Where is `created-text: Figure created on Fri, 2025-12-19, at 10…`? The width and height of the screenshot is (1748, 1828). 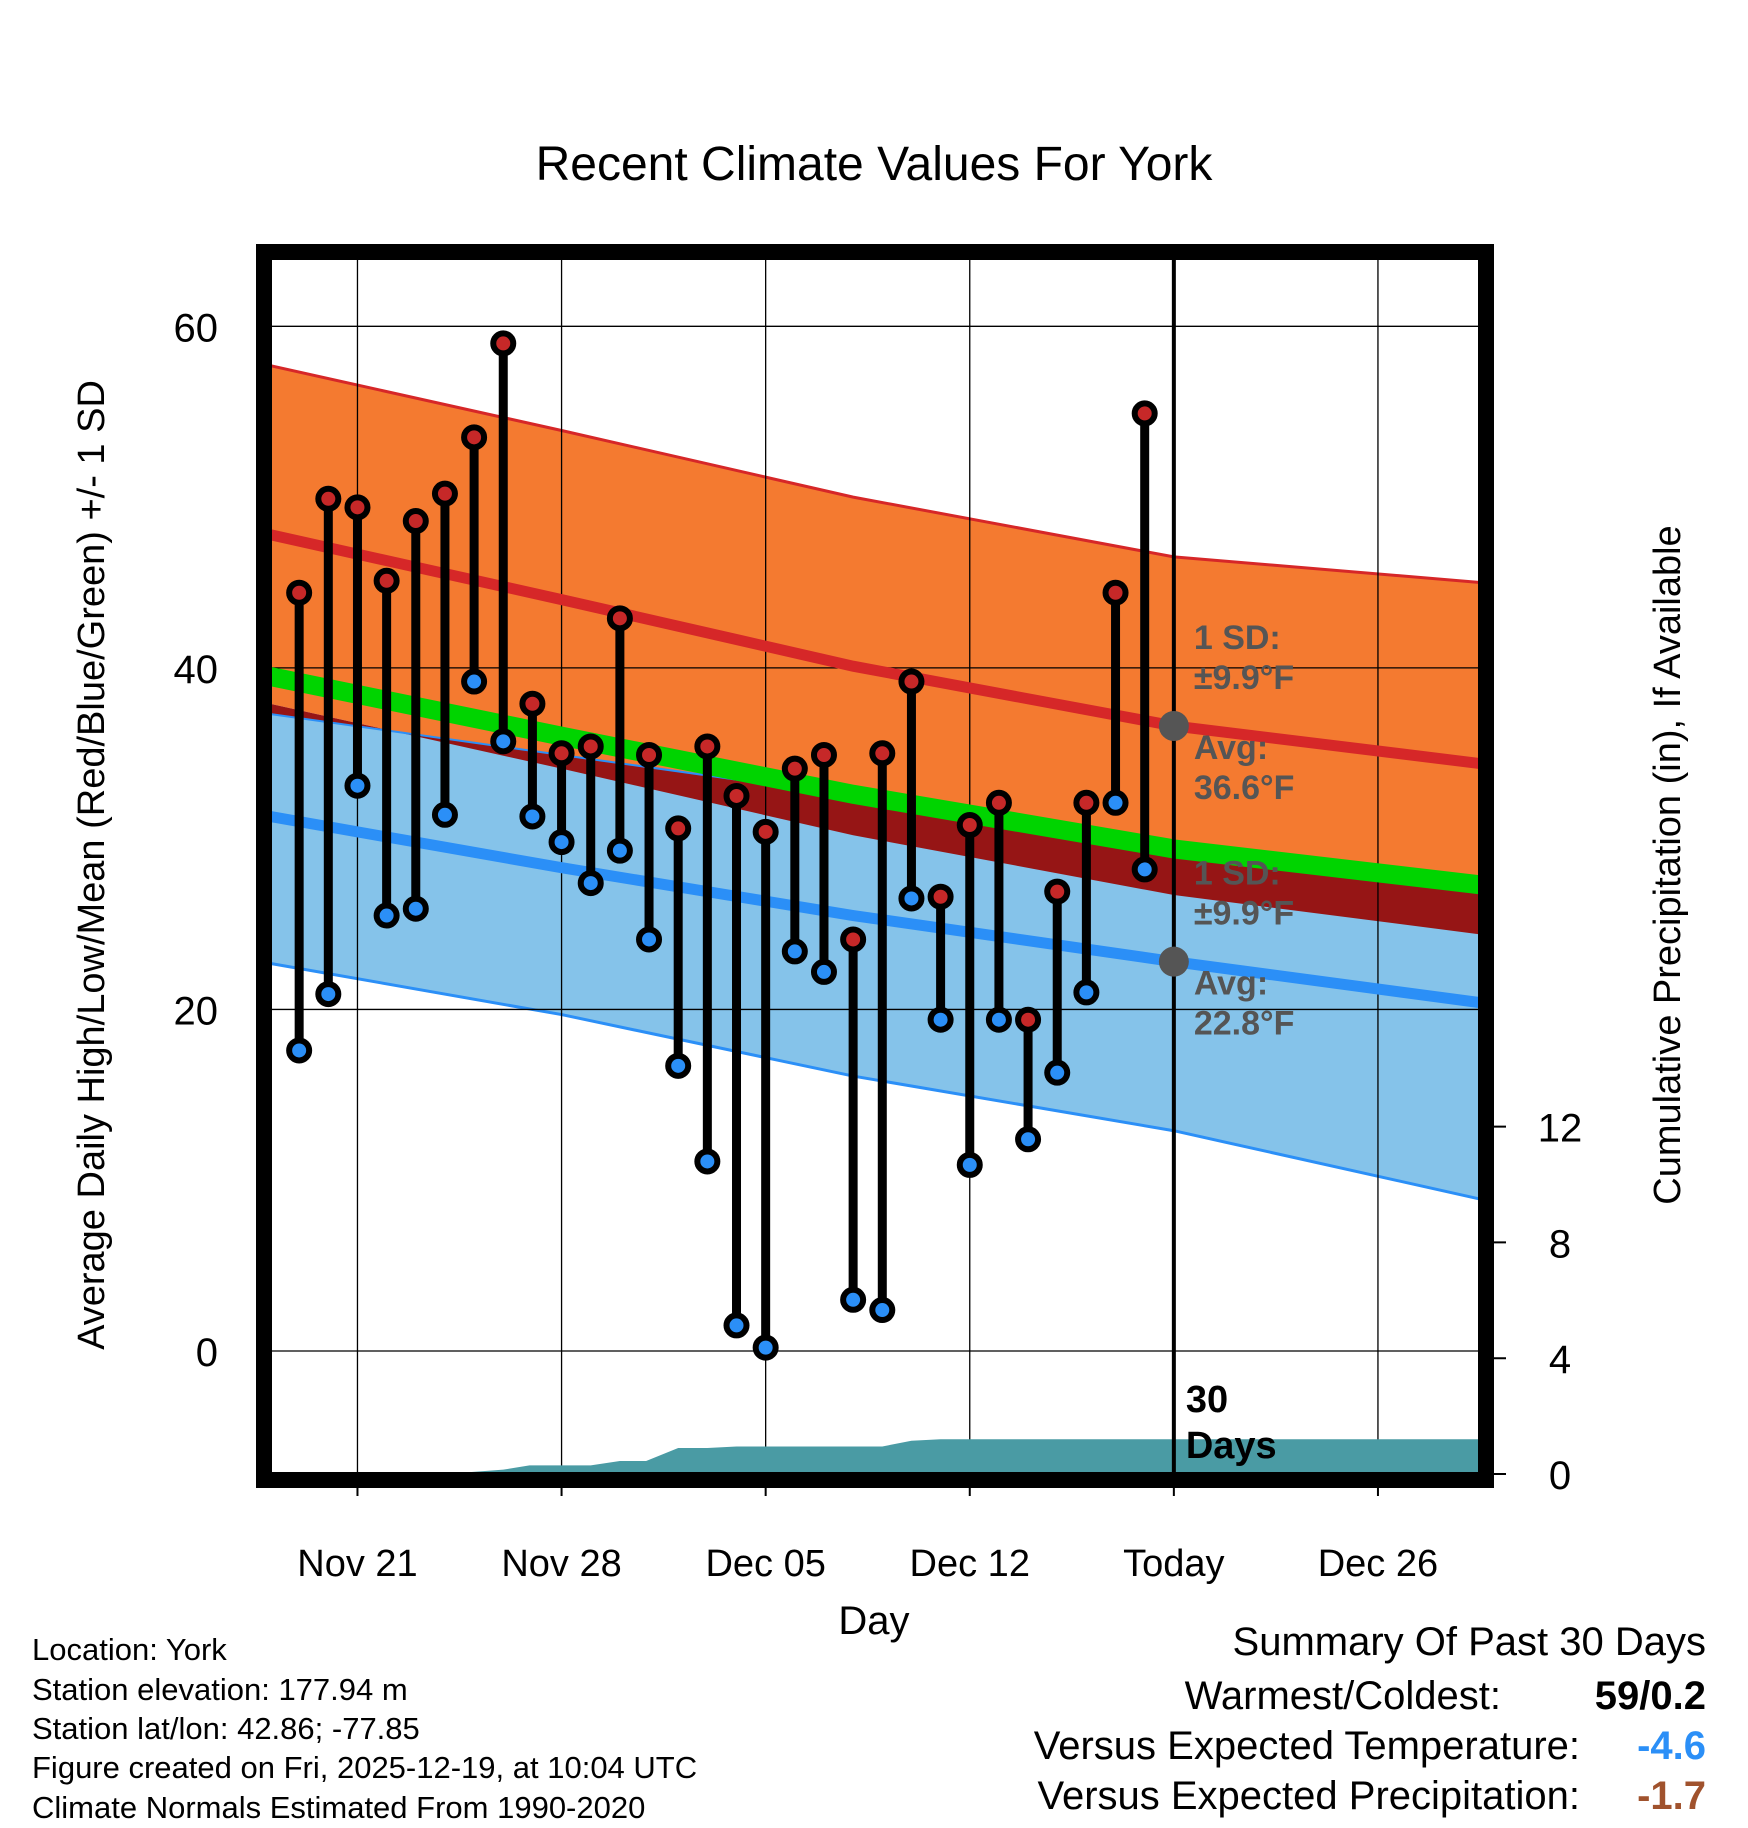 created-text: Figure created on Fri, 2025-12-19, at 10… is located at coordinates (365, 1767).